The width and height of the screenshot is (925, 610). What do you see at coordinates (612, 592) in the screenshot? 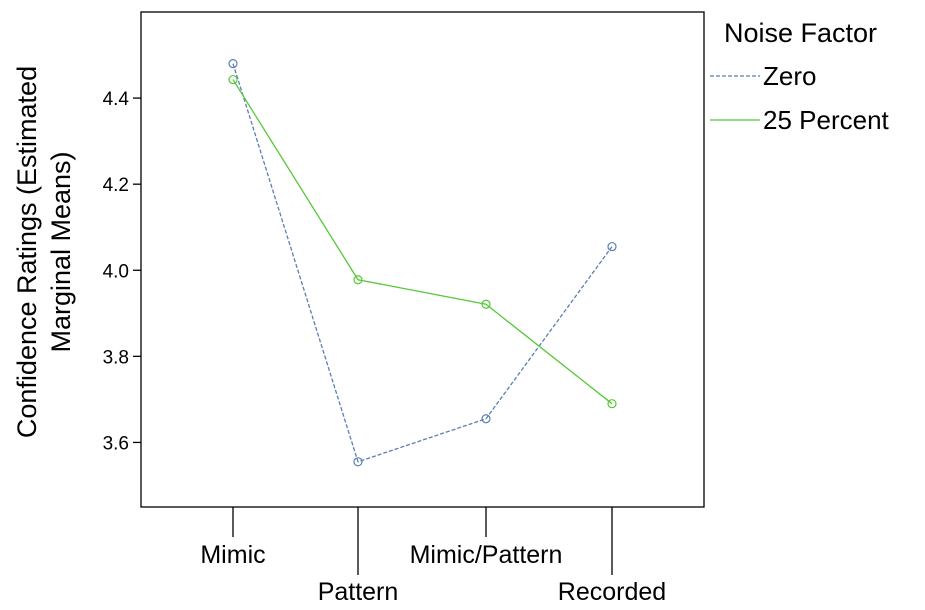
I see `x-tick-label-3: Recorded` at bounding box center [612, 592].